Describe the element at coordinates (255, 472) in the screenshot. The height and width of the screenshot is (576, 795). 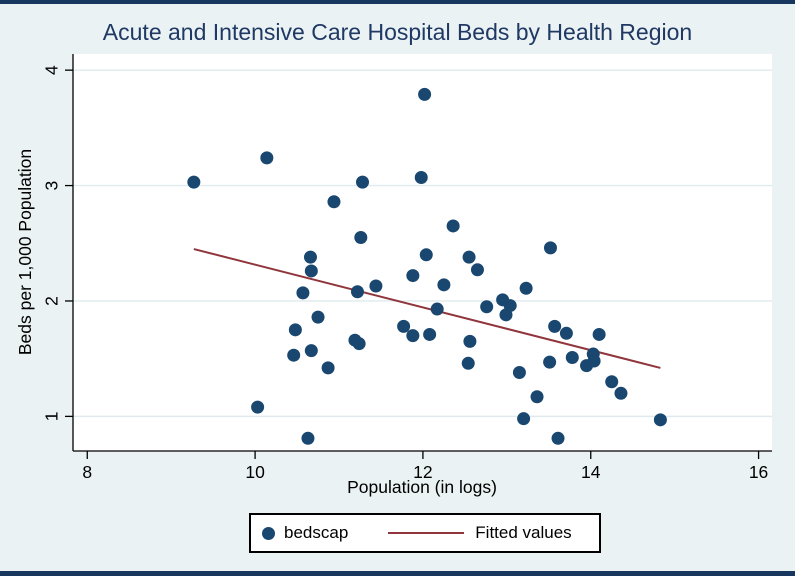
I see `x-tick-label-10: 10` at that location.